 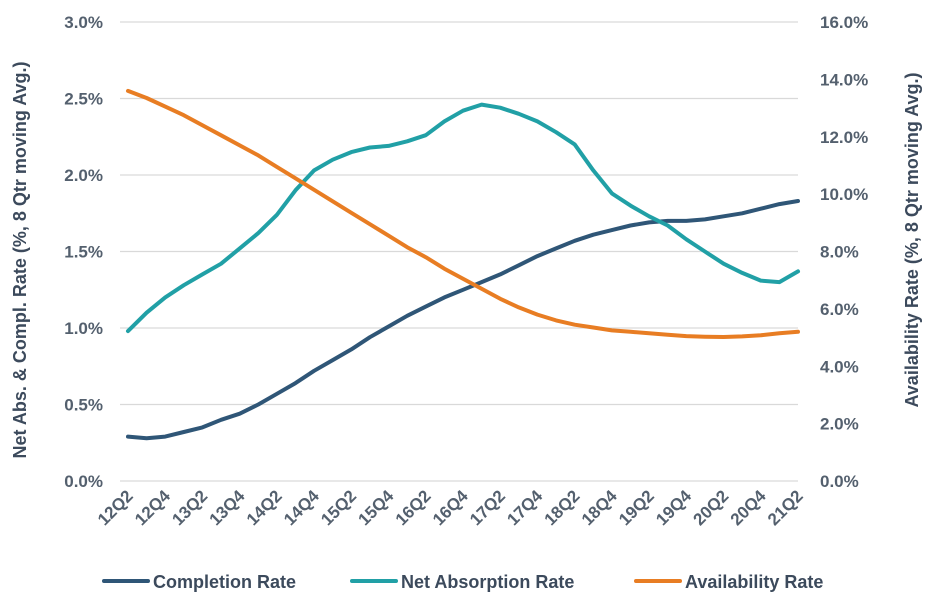 I want to click on x-tick-label: 20Q4, so click(x=748, y=507).